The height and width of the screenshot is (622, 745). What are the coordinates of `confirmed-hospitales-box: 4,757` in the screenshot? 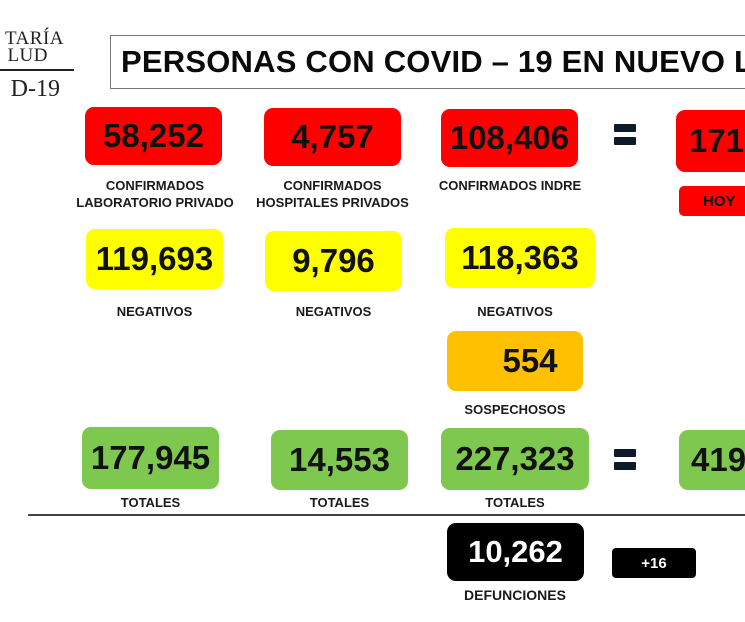 It's located at (332, 137).